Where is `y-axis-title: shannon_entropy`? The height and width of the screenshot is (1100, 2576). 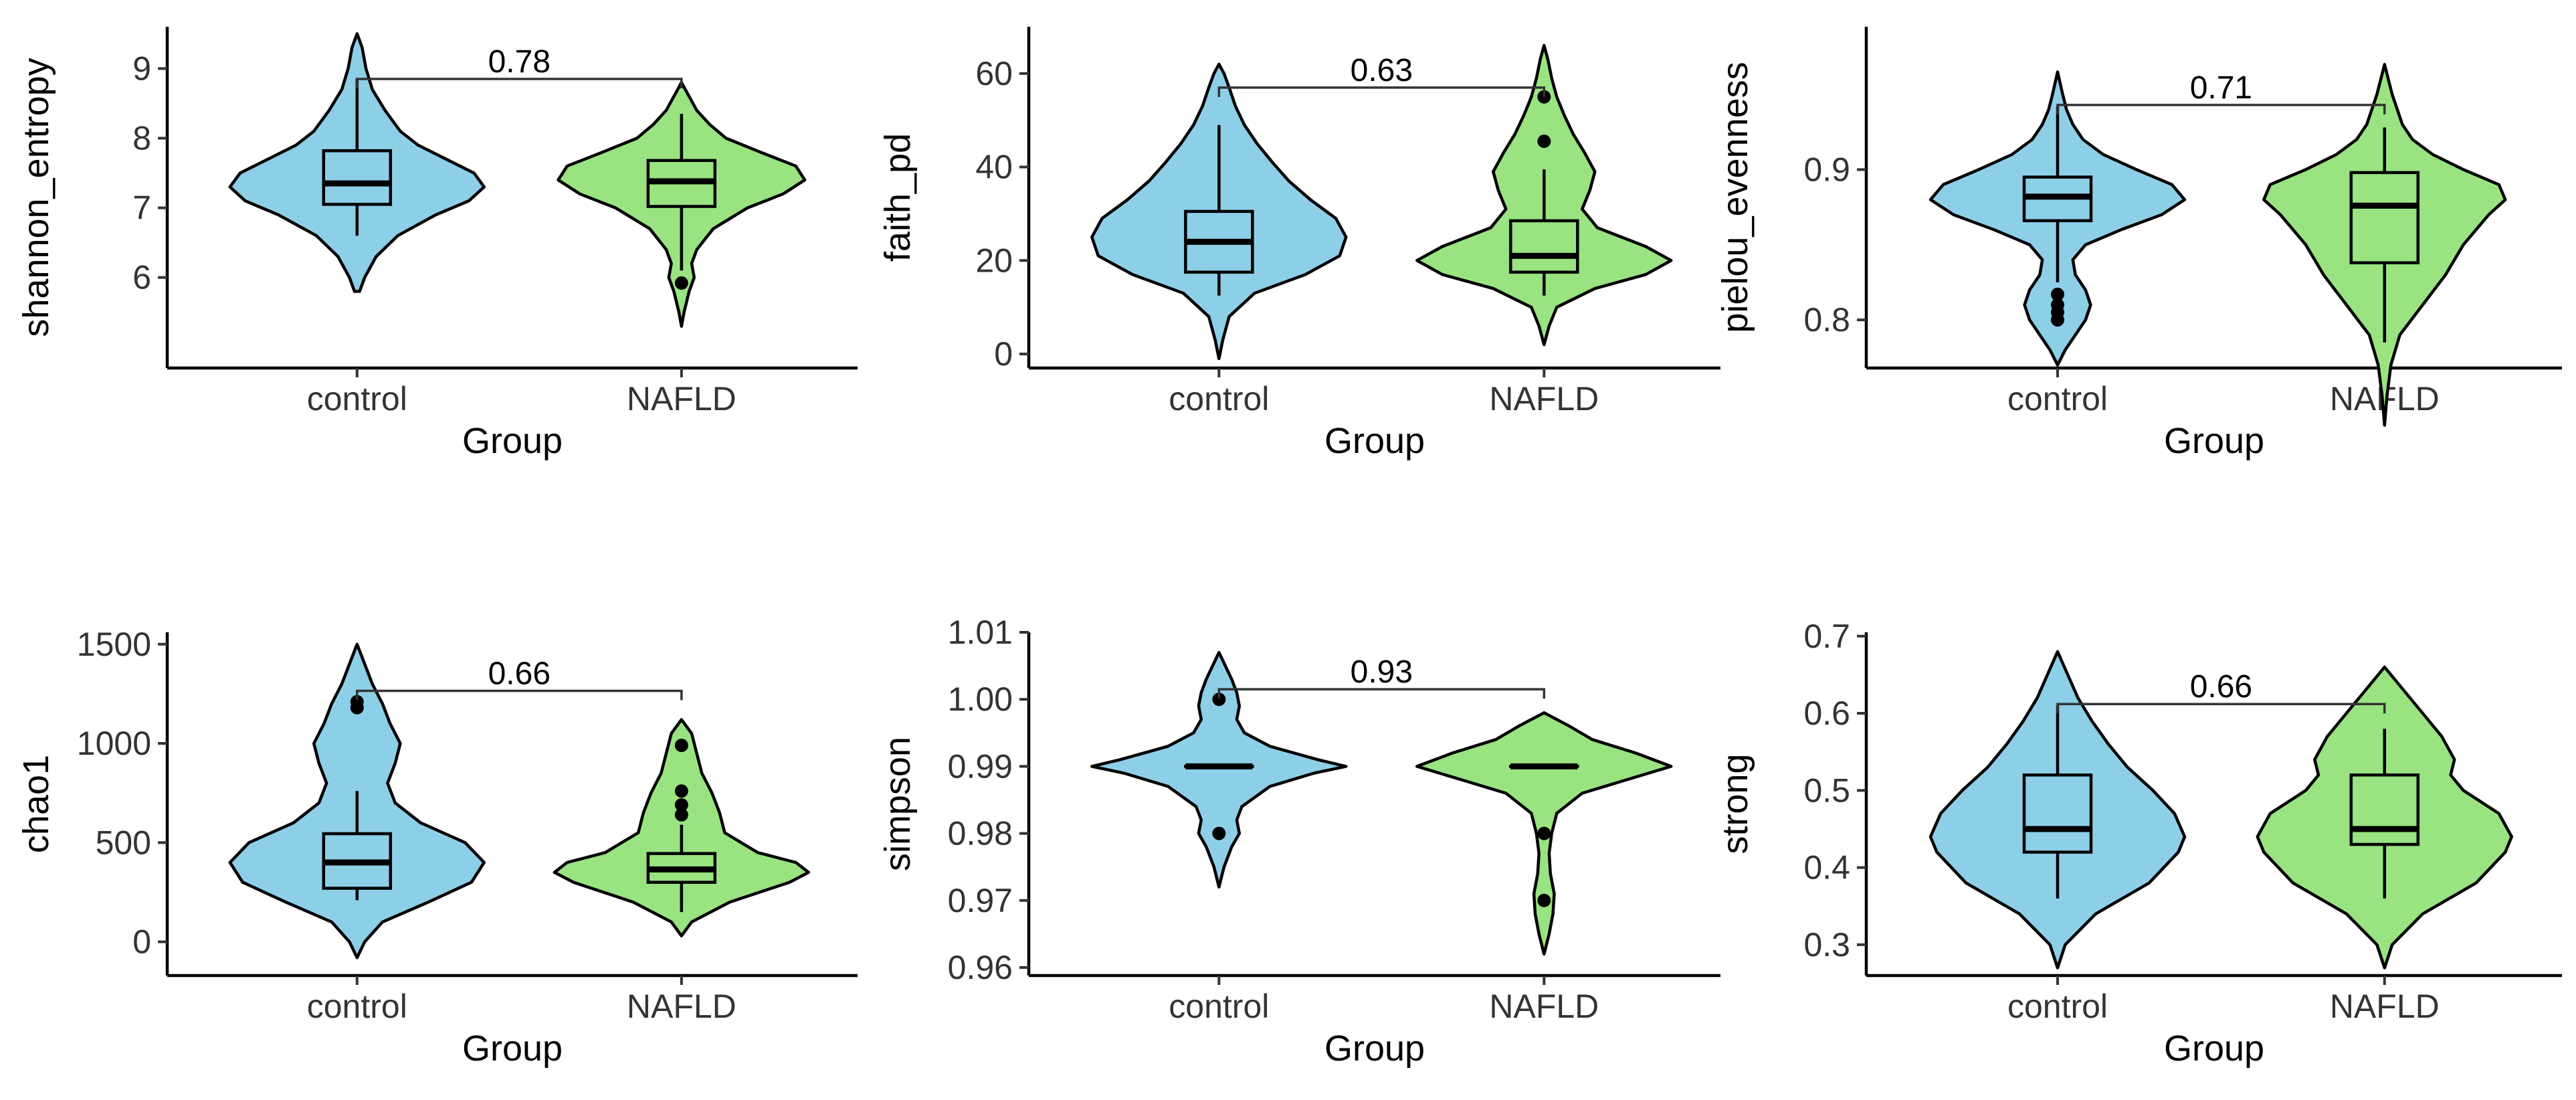 y-axis-title: shannon_entropy is located at coordinates (36, 197).